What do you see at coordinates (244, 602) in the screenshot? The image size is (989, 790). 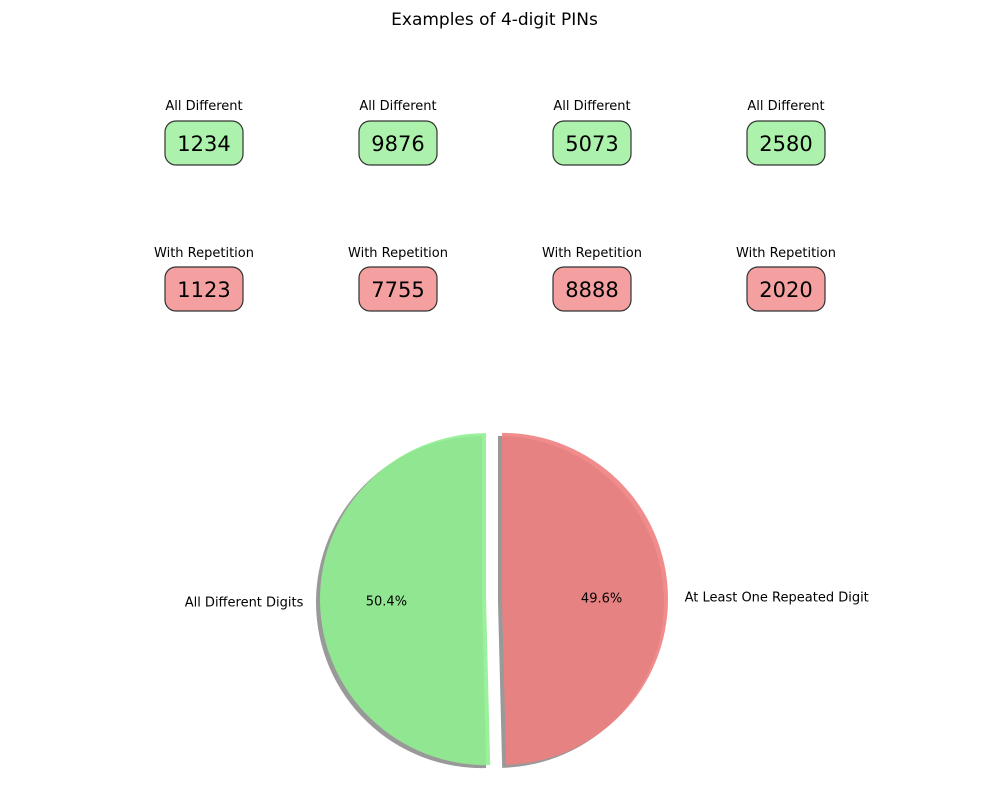 I see `pie-slice-label: All Different Digits` at bounding box center [244, 602].